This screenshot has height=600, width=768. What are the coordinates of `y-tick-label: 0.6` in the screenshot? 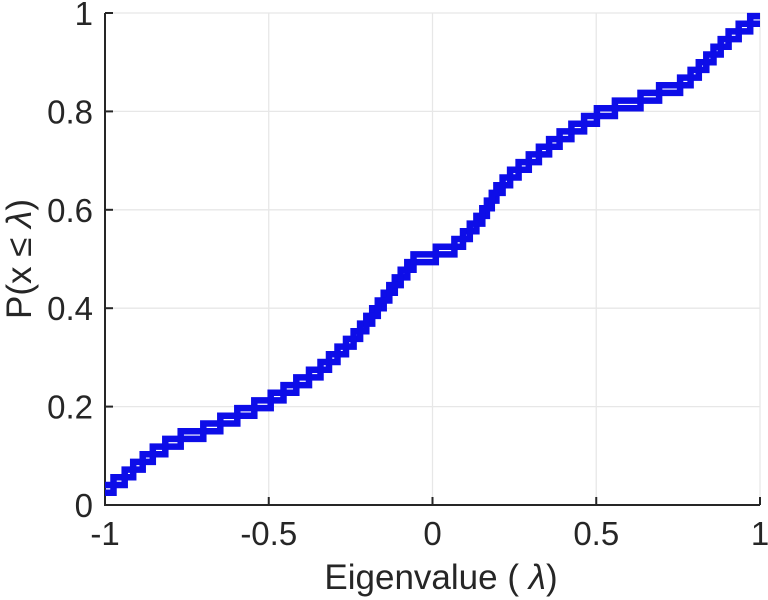 It's located at (70, 210).